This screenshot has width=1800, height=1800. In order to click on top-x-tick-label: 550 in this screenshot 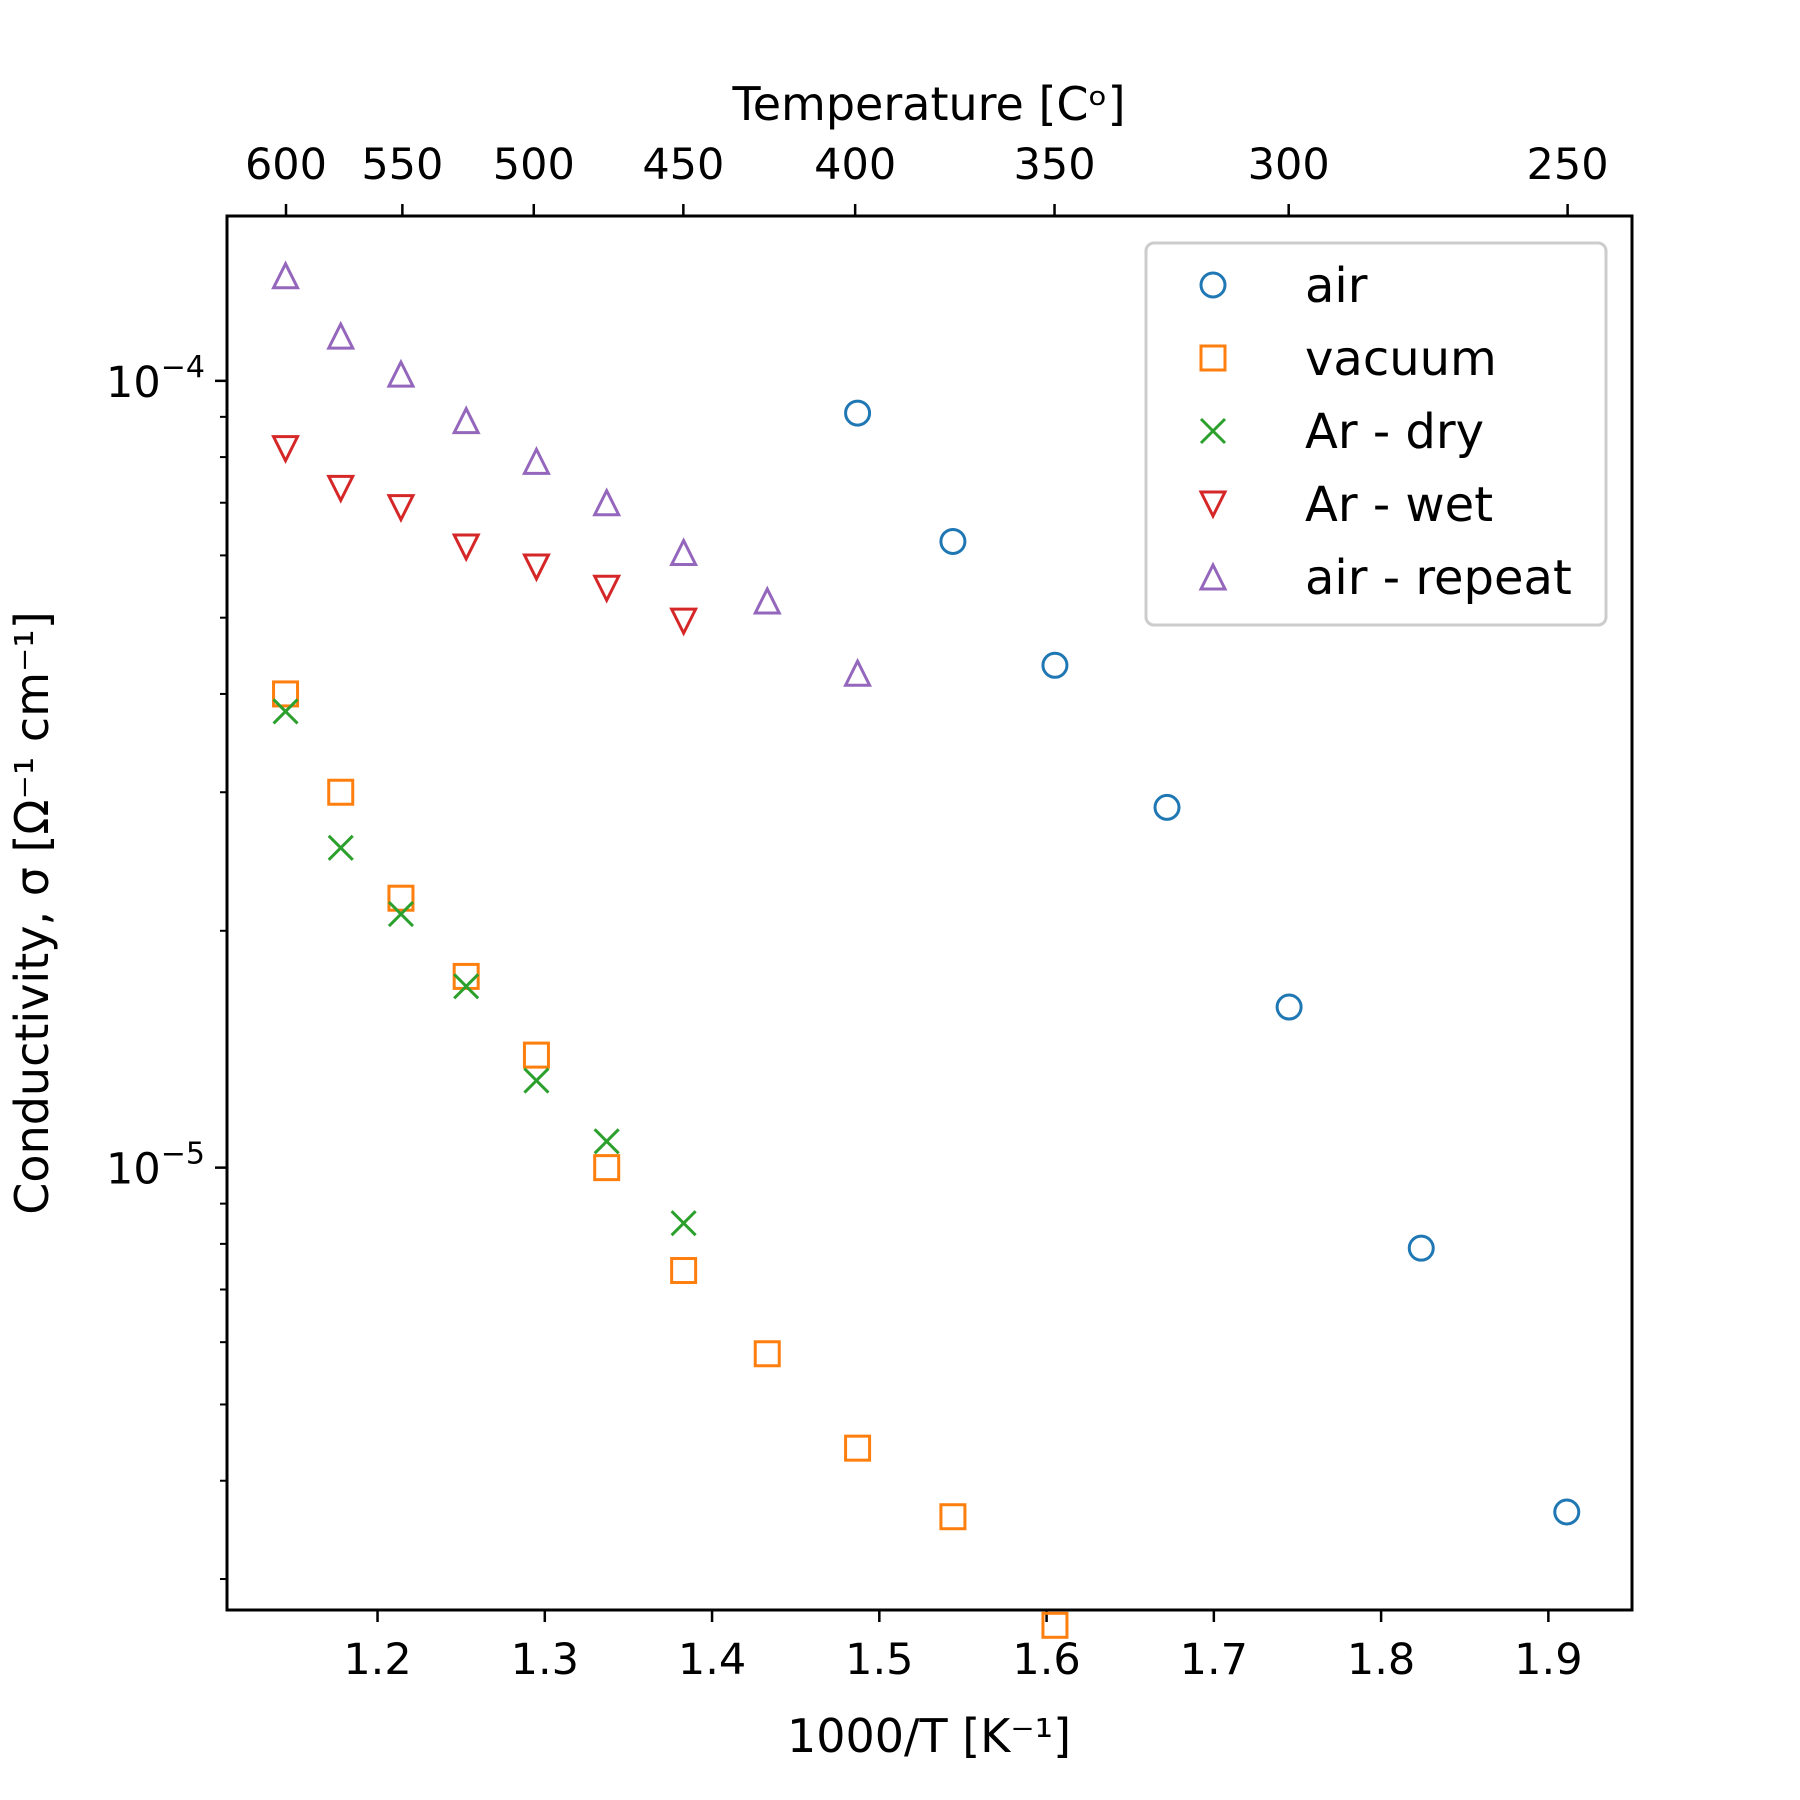, I will do `click(402, 165)`.